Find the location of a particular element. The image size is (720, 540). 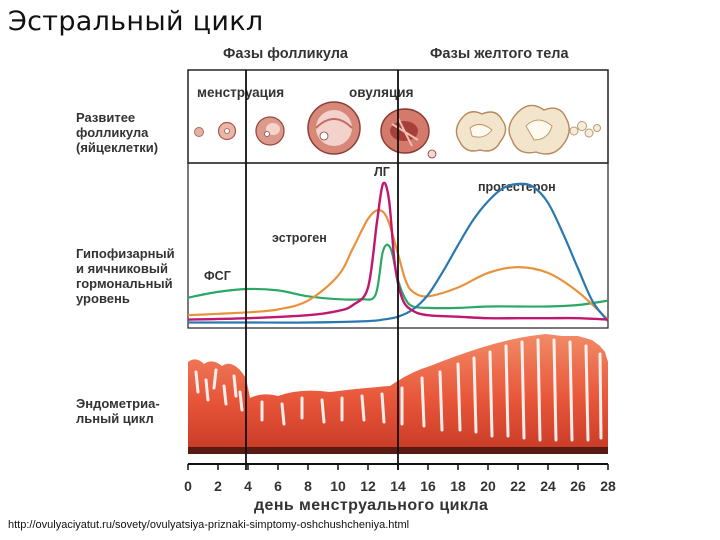

follicle-row-label-line: Развитее is located at coordinates (106, 117).